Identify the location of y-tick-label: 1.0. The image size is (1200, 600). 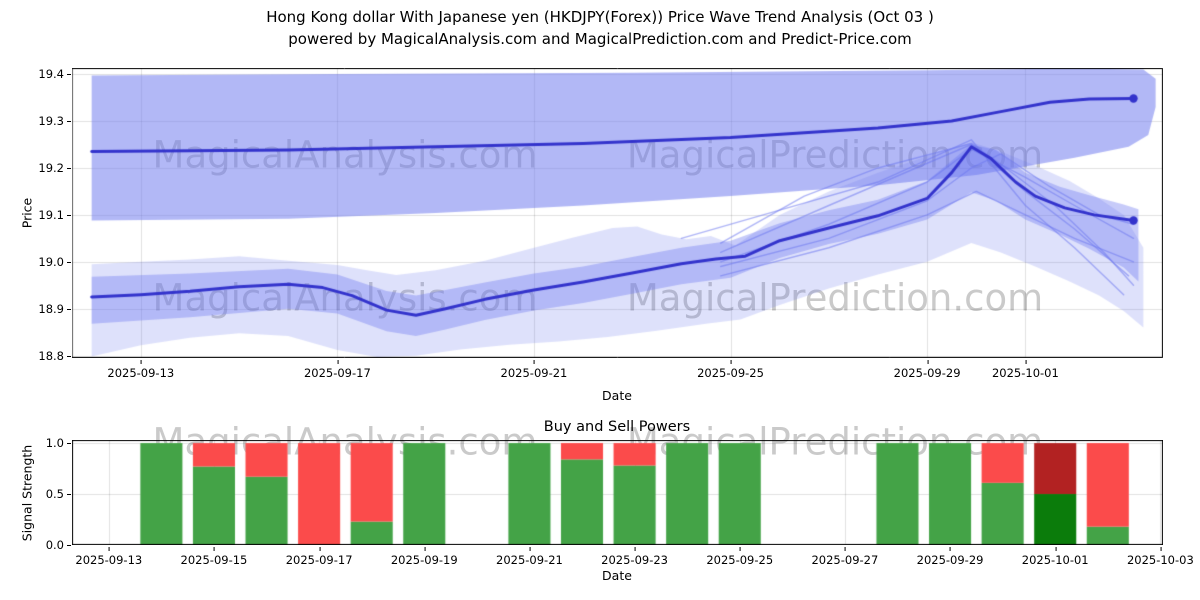
(37, 443).